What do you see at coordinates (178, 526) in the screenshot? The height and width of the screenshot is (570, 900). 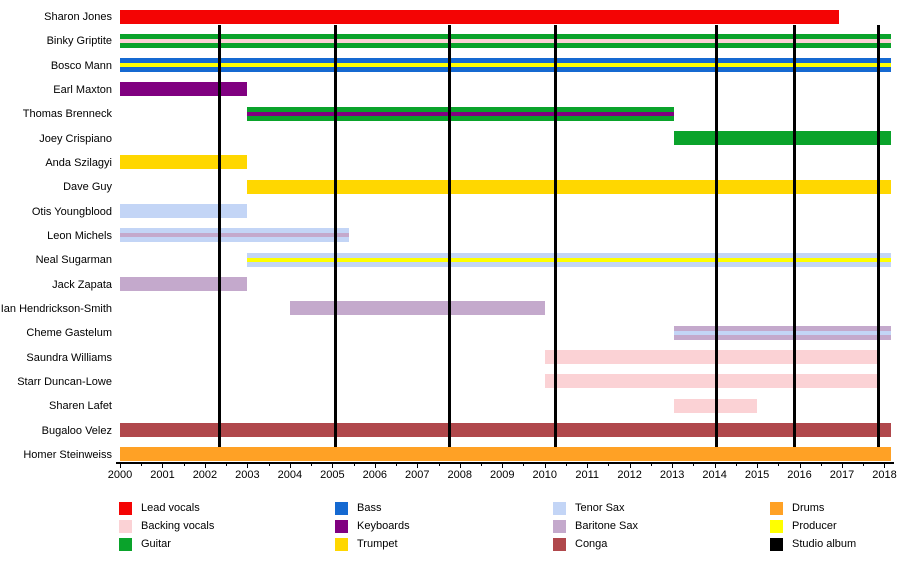 I see `legend-label: Backing vocals` at bounding box center [178, 526].